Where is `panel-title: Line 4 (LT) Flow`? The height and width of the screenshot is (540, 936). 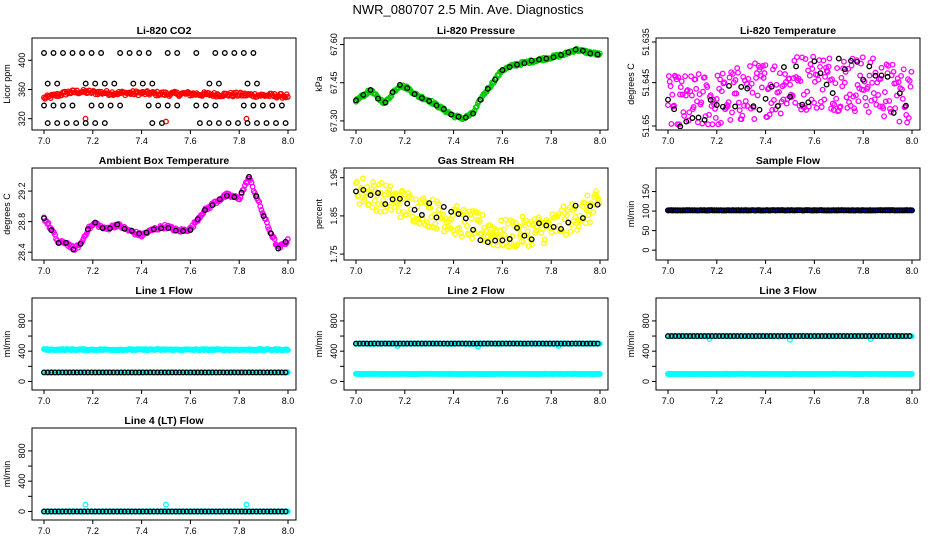 panel-title: Line 4 (LT) Flow is located at coordinates (164, 421).